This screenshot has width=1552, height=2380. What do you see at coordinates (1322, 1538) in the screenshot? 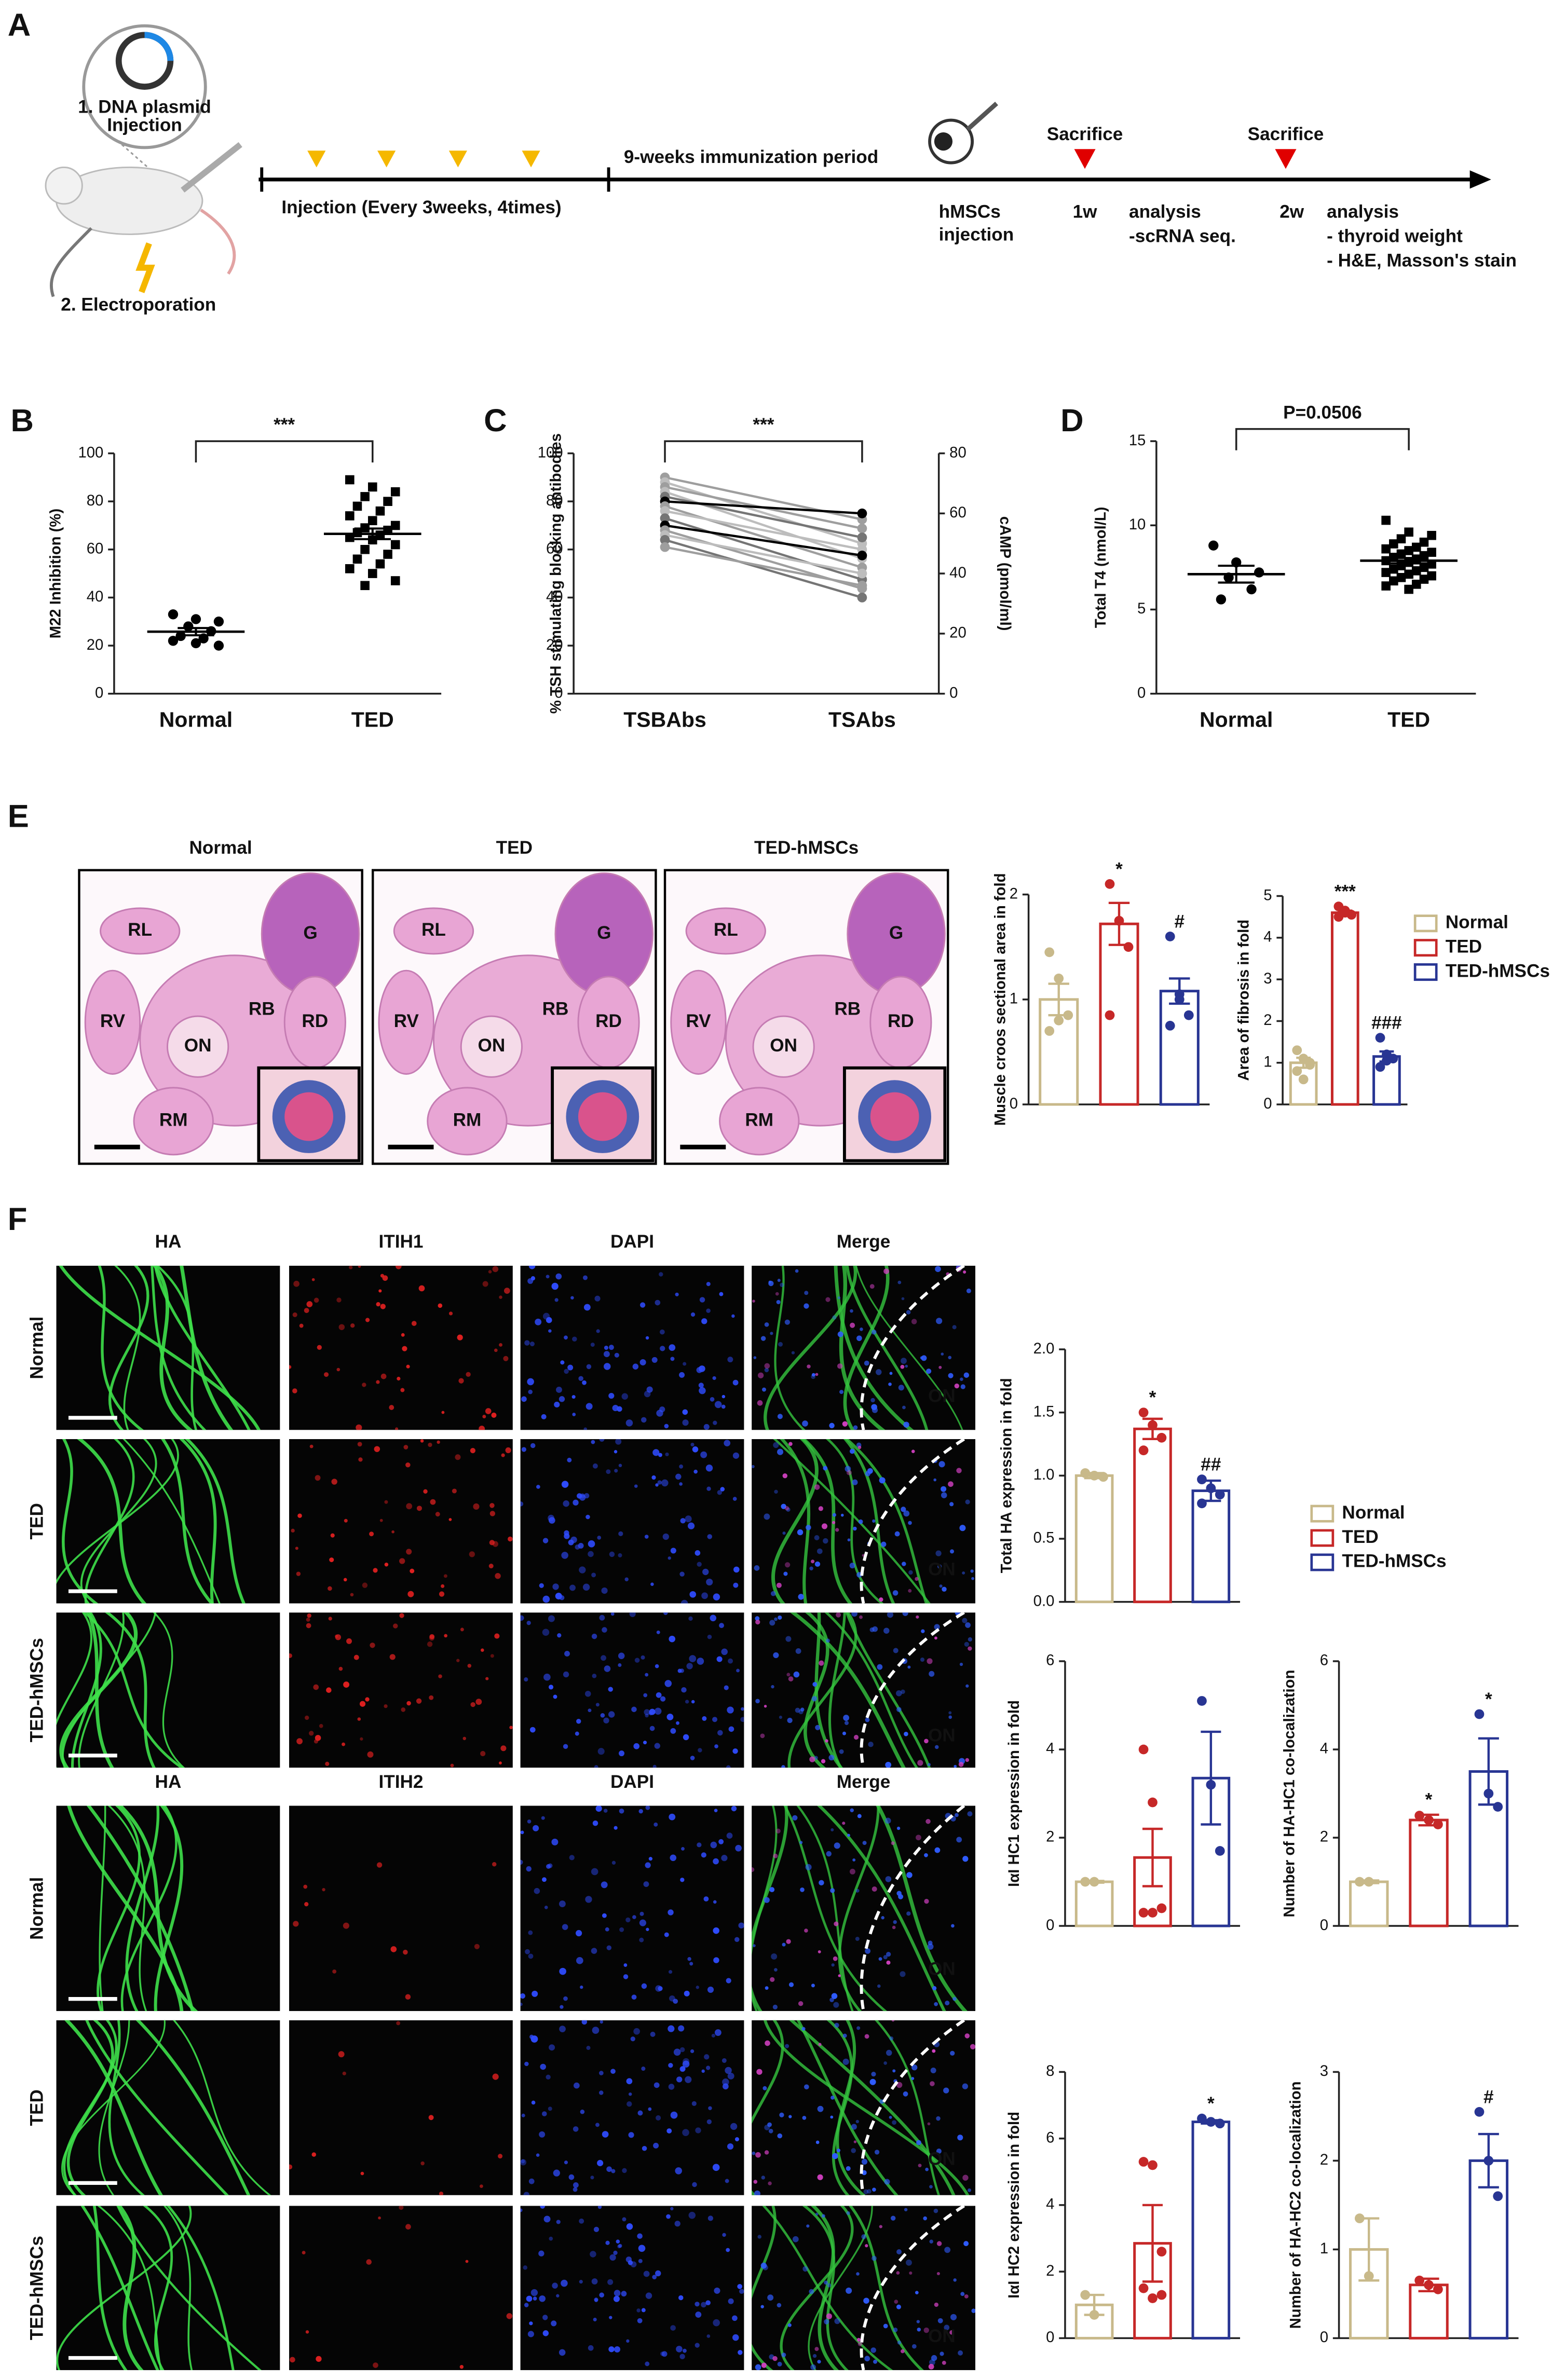
I see `legend-swatch` at bounding box center [1322, 1538].